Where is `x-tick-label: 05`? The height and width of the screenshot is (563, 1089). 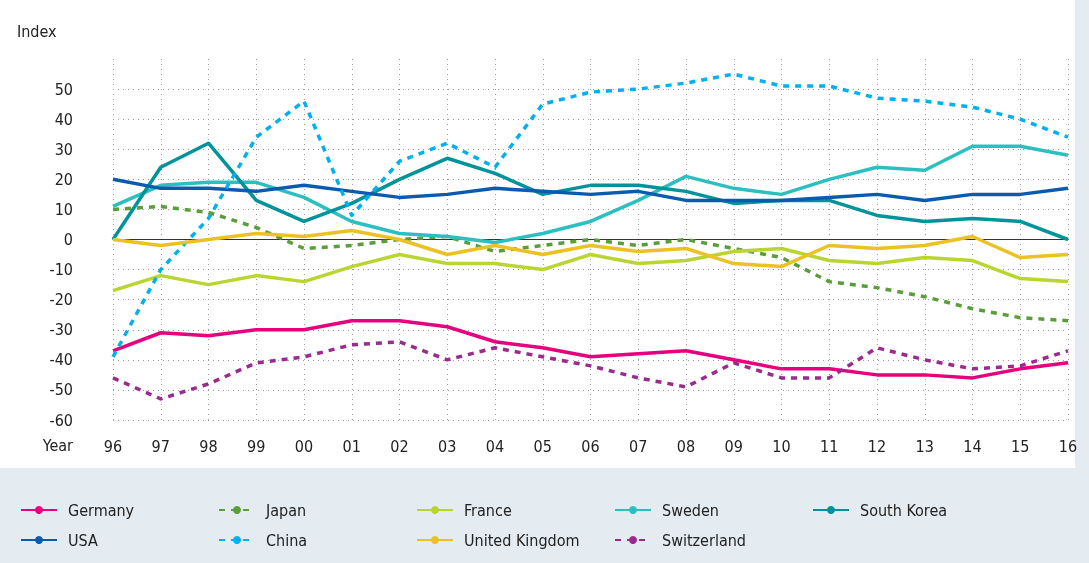
x-tick-label: 05 is located at coordinates (542, 446).